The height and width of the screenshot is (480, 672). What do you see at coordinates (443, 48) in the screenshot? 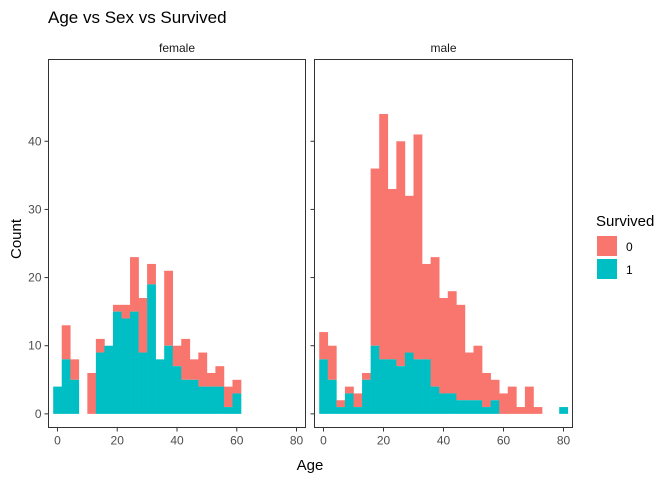
I see `facet-strip-label: male` at bounding box center [443, 48].